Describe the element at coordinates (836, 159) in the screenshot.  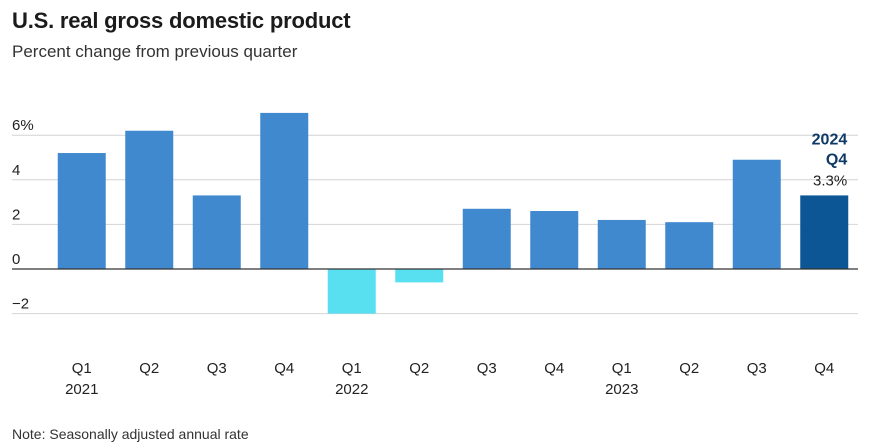
I see `highlight-quarter-label: Q4` at that location.